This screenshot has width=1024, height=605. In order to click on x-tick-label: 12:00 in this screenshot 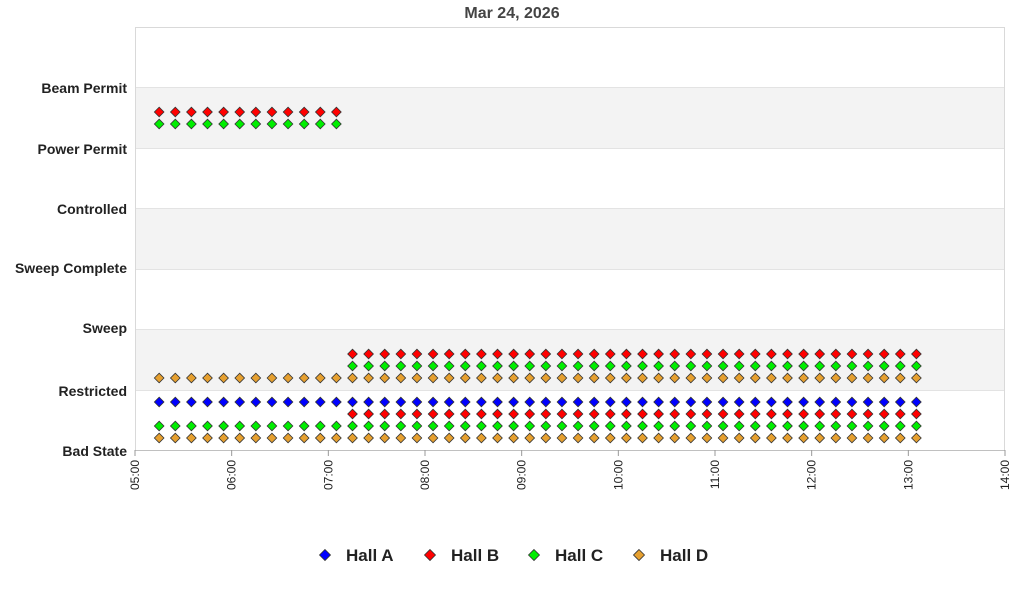, I will do `click(812, 475)`.